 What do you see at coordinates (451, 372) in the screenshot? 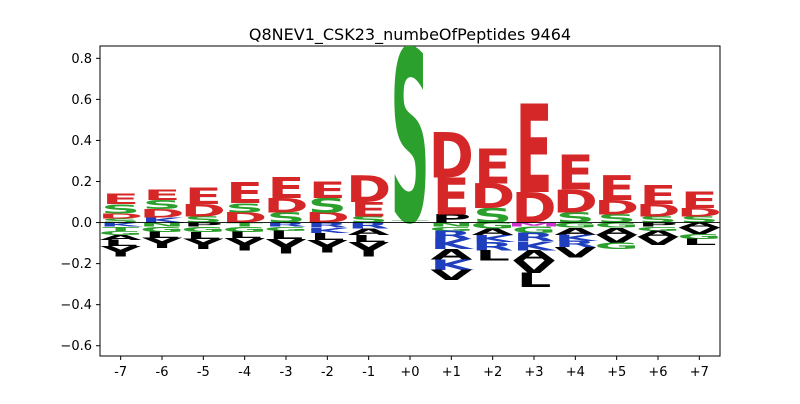
I see `x-tick-label: +1` at bounding box center [451, 372].